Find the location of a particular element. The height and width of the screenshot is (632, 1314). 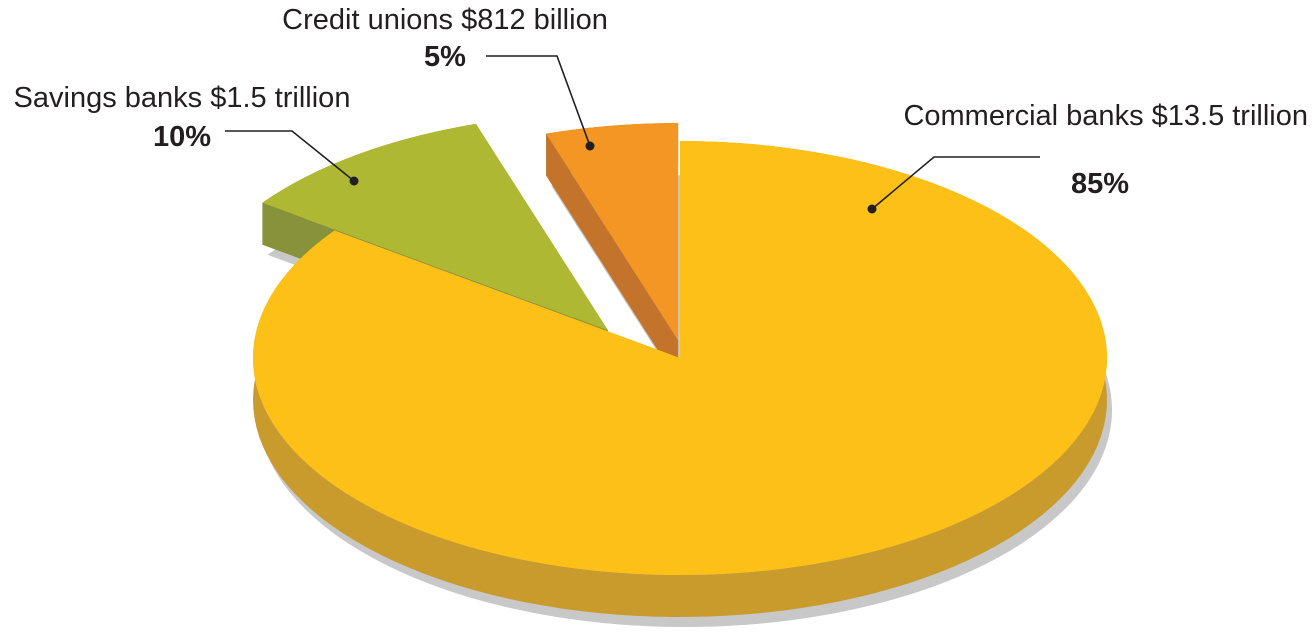

label-savings-banks: Savings banks $1.5 trillion is located at coordinates (182, 98).